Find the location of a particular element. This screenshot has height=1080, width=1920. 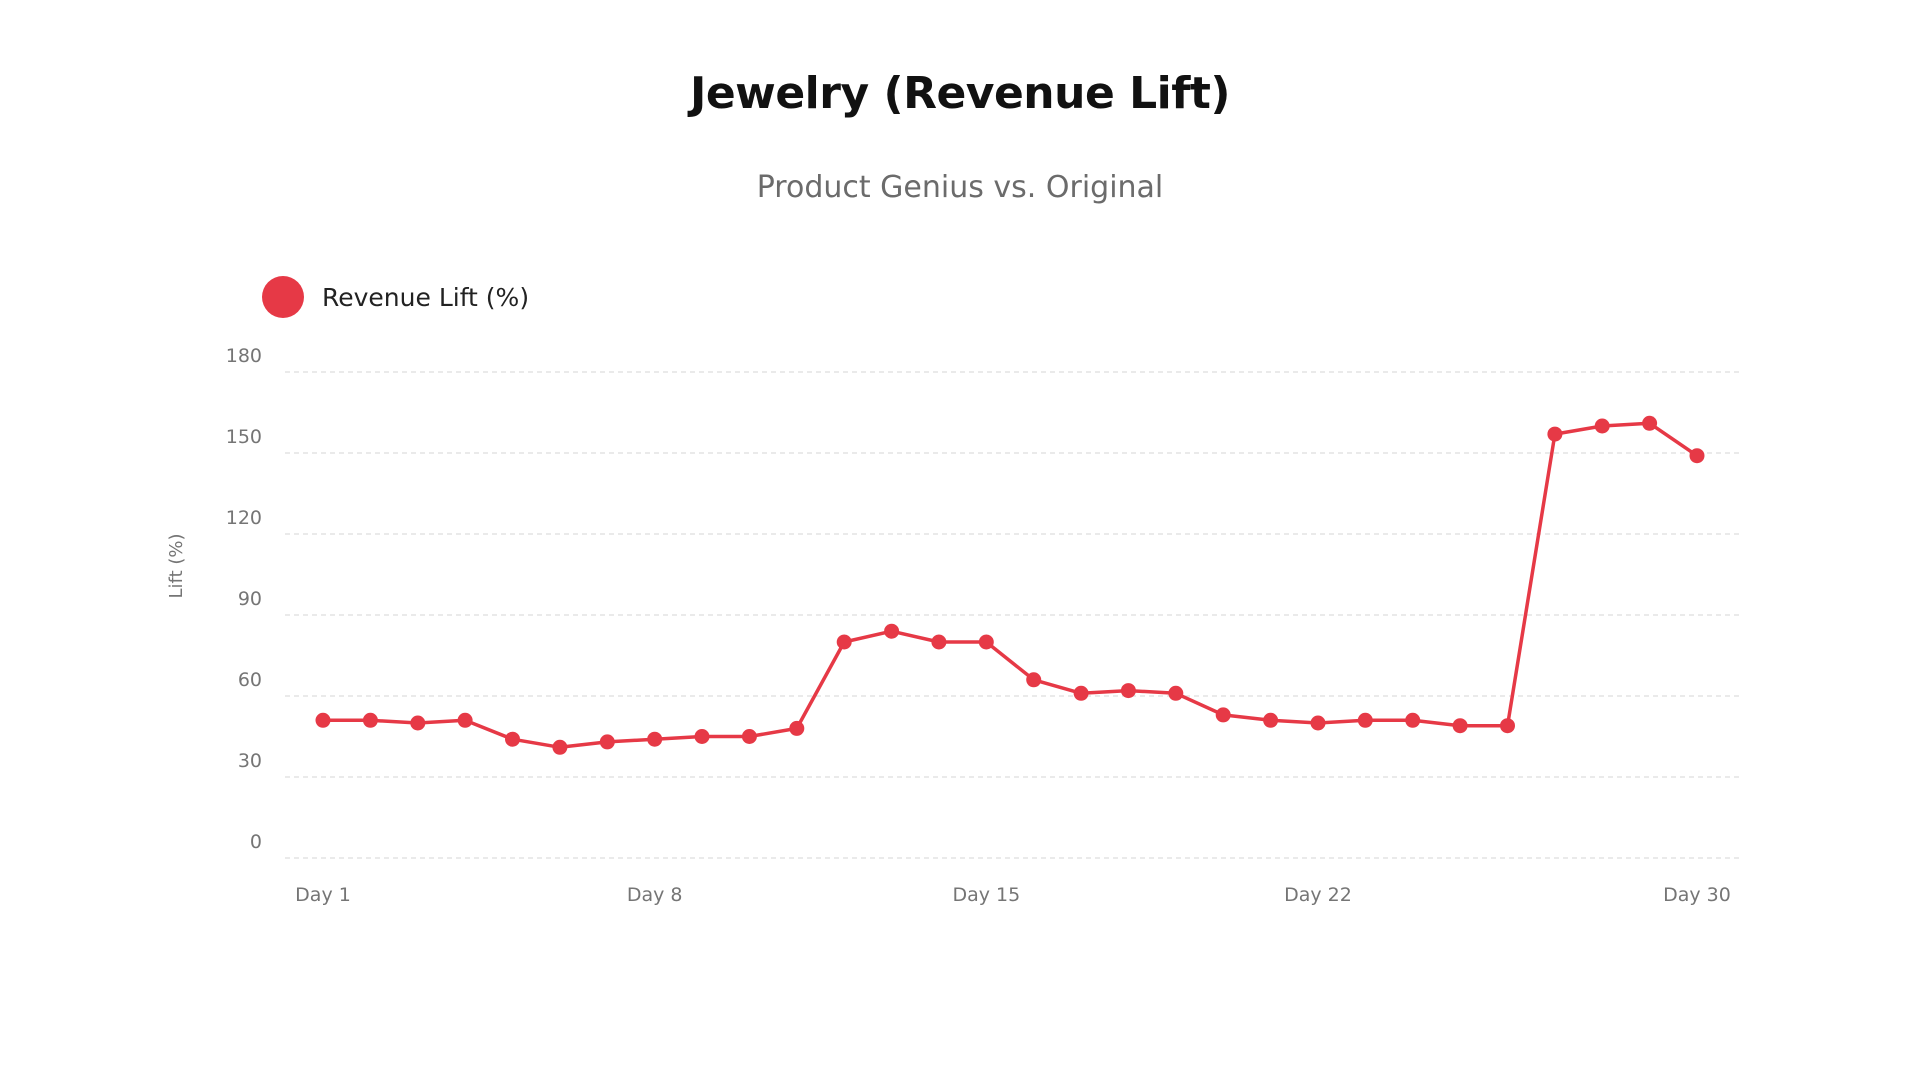

x-tick-label-22: Day 22 is located at coordinates (1318, 895).